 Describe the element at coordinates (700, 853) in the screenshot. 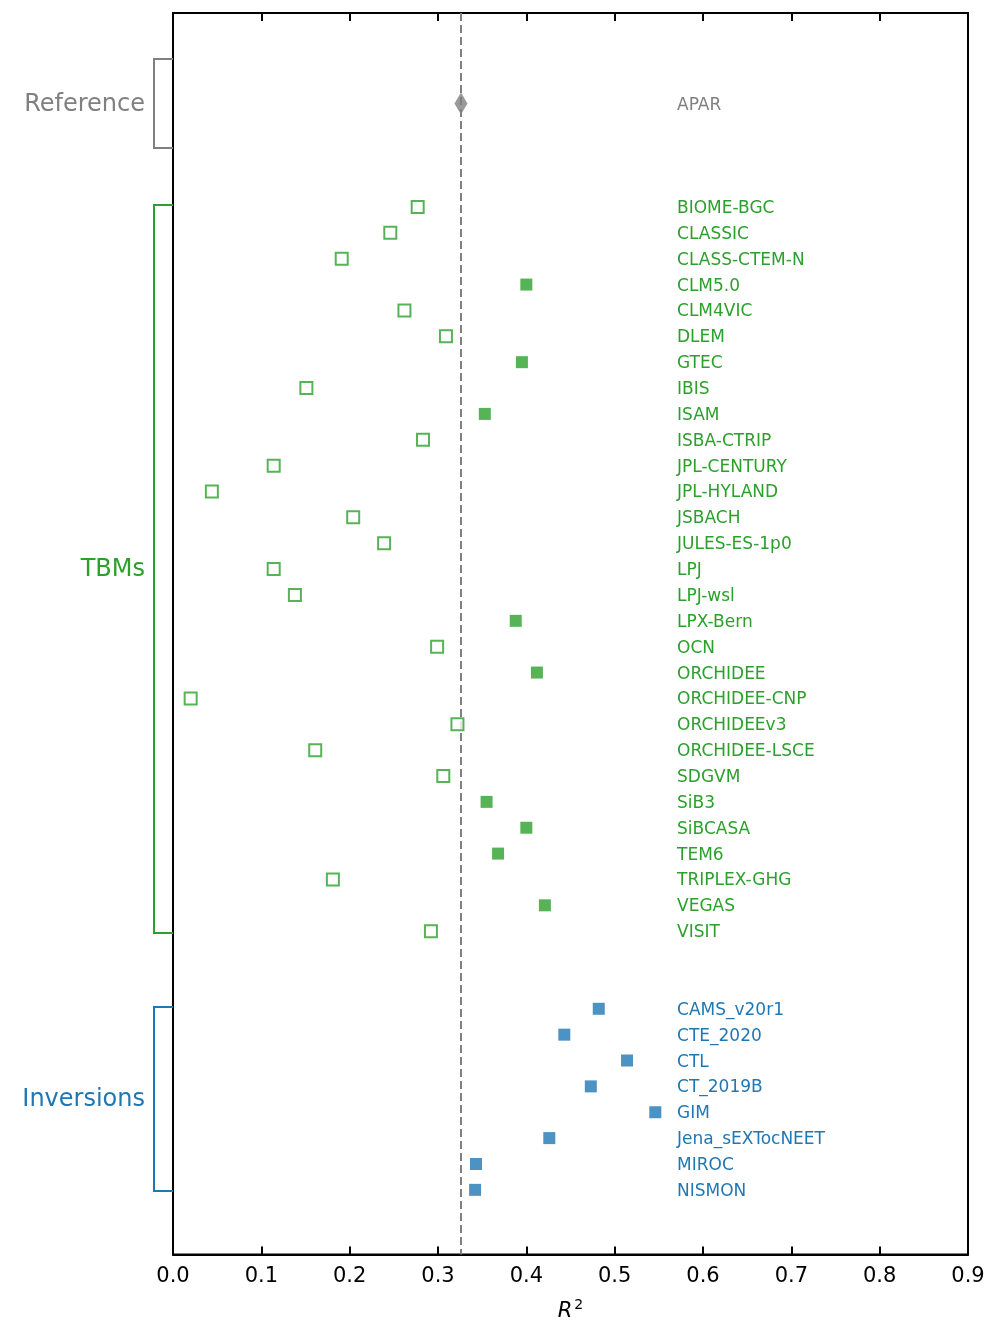

I see `y-tick-label: TEM6` at that location.